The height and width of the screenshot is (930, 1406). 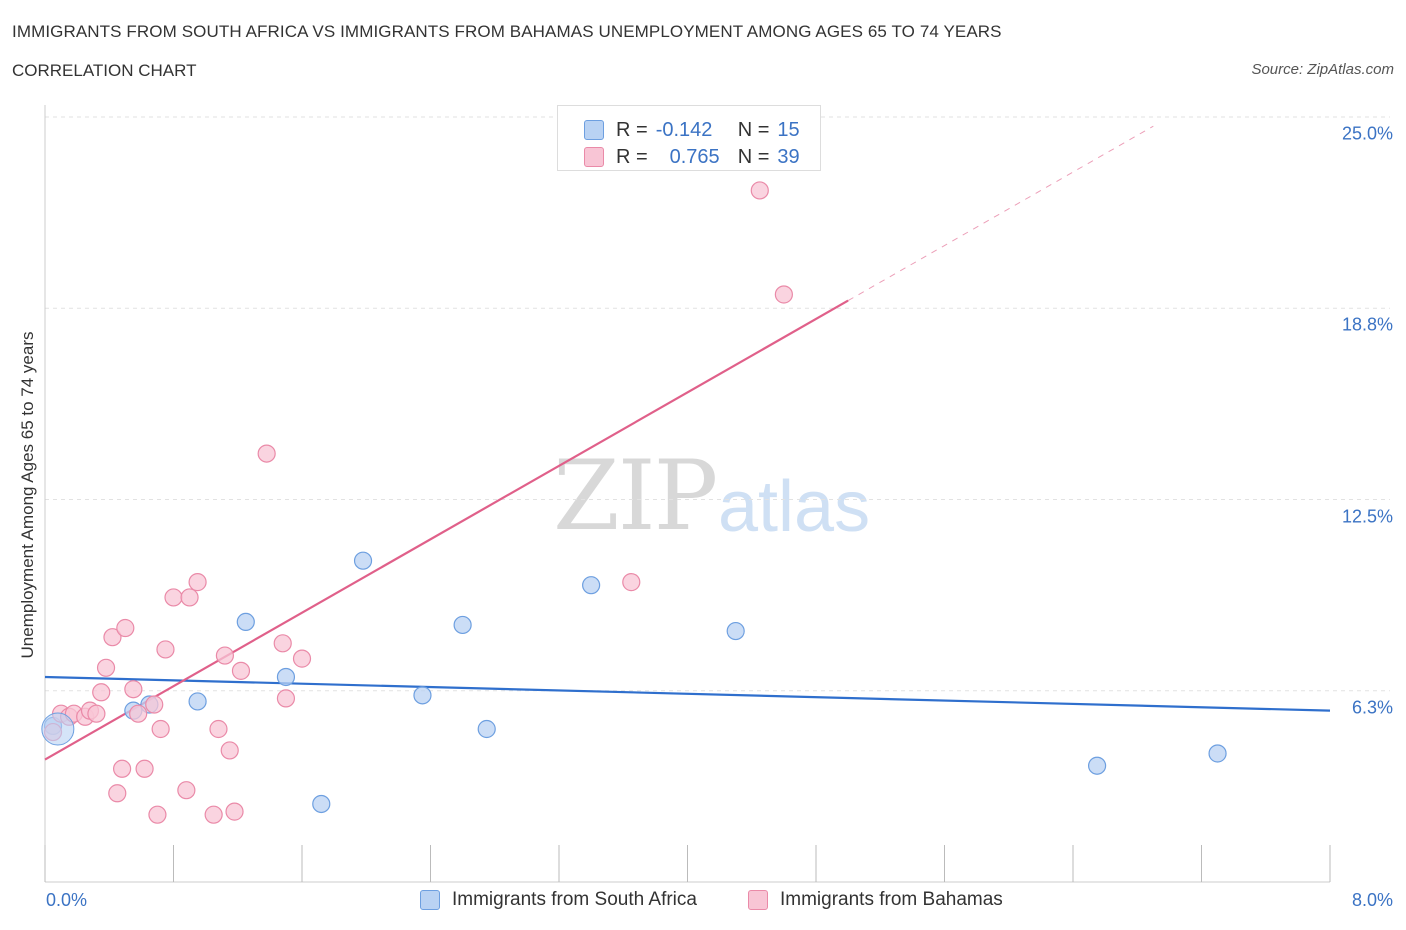 What do you see at coordinates (58, 729) in the screenshot?
I see `data-point-cluster-south-africa` at bounding box center [58, 729].